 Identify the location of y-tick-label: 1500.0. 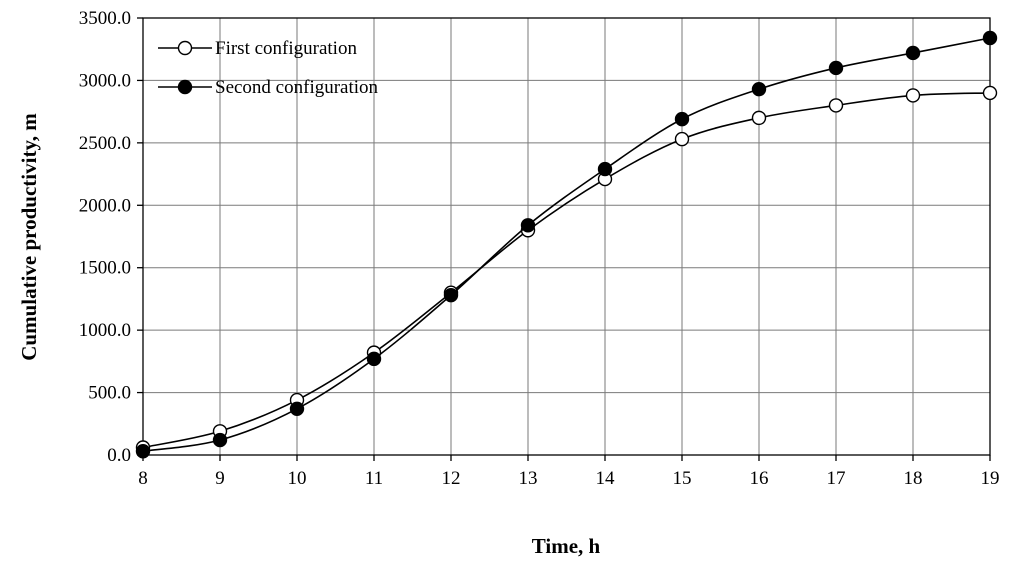
(105, 268).